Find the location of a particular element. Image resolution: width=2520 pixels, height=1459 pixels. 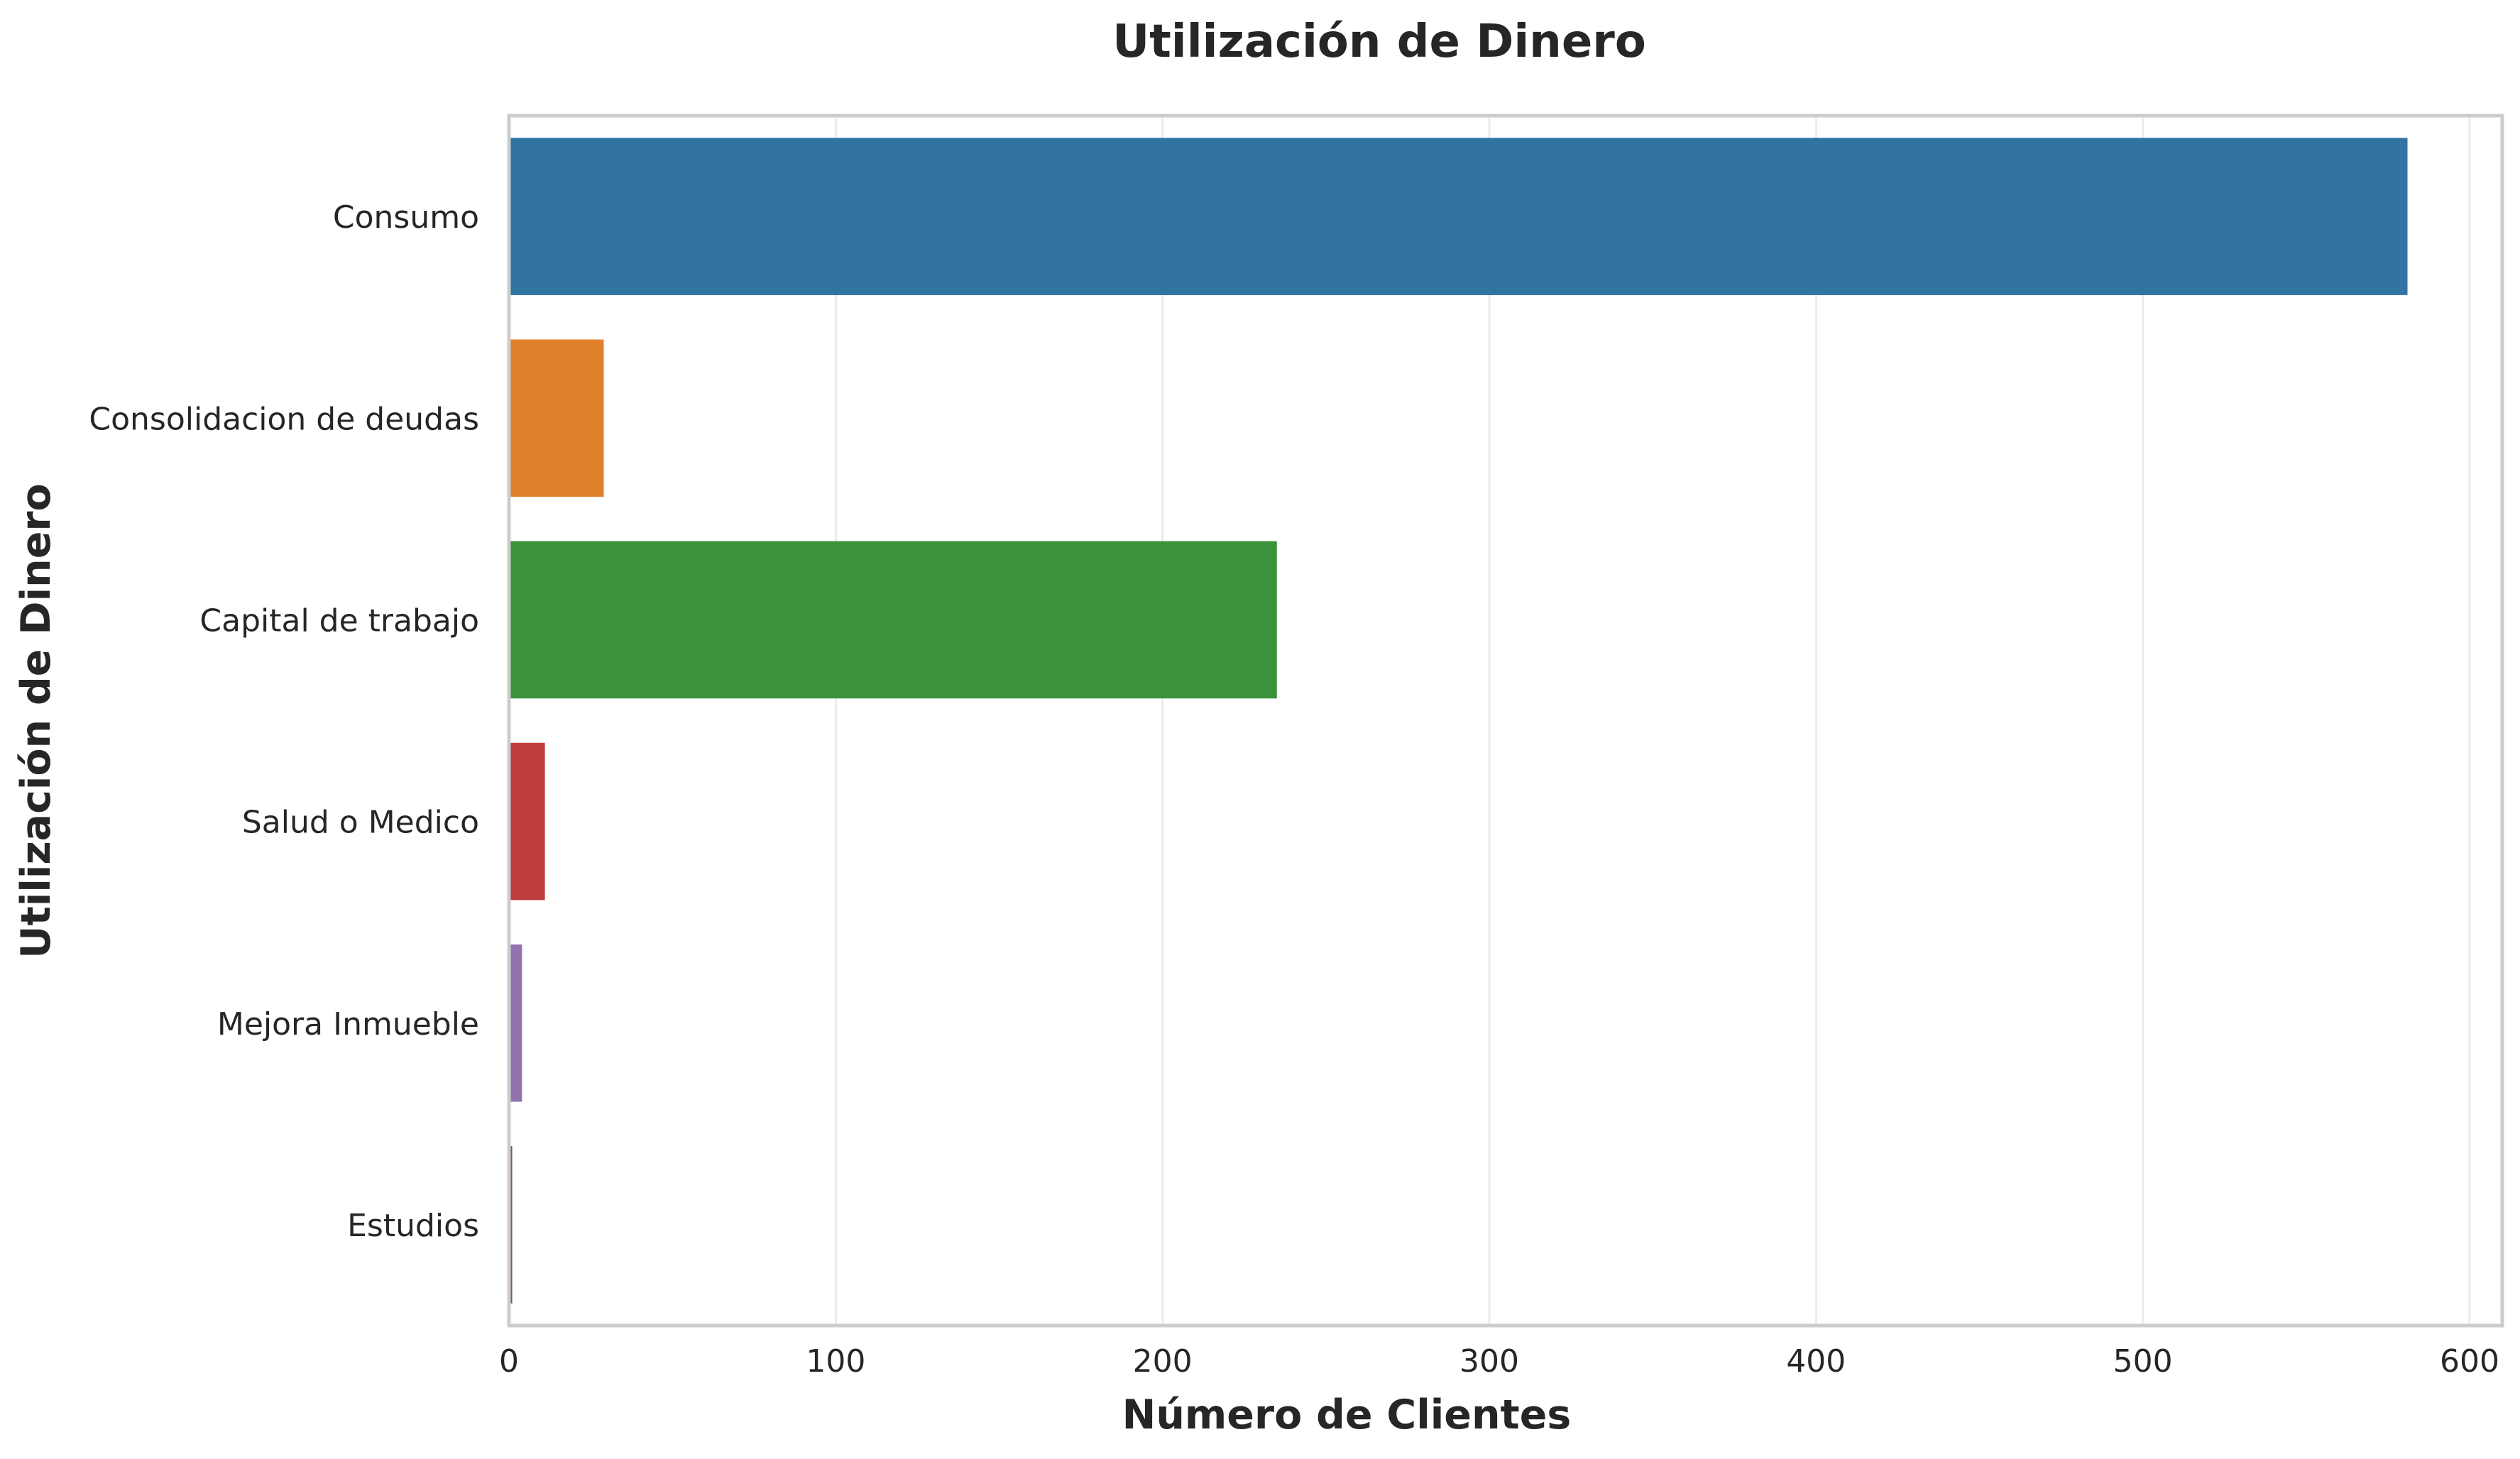

x-tick-label: 600 is located at coordinates (2470, 1361).